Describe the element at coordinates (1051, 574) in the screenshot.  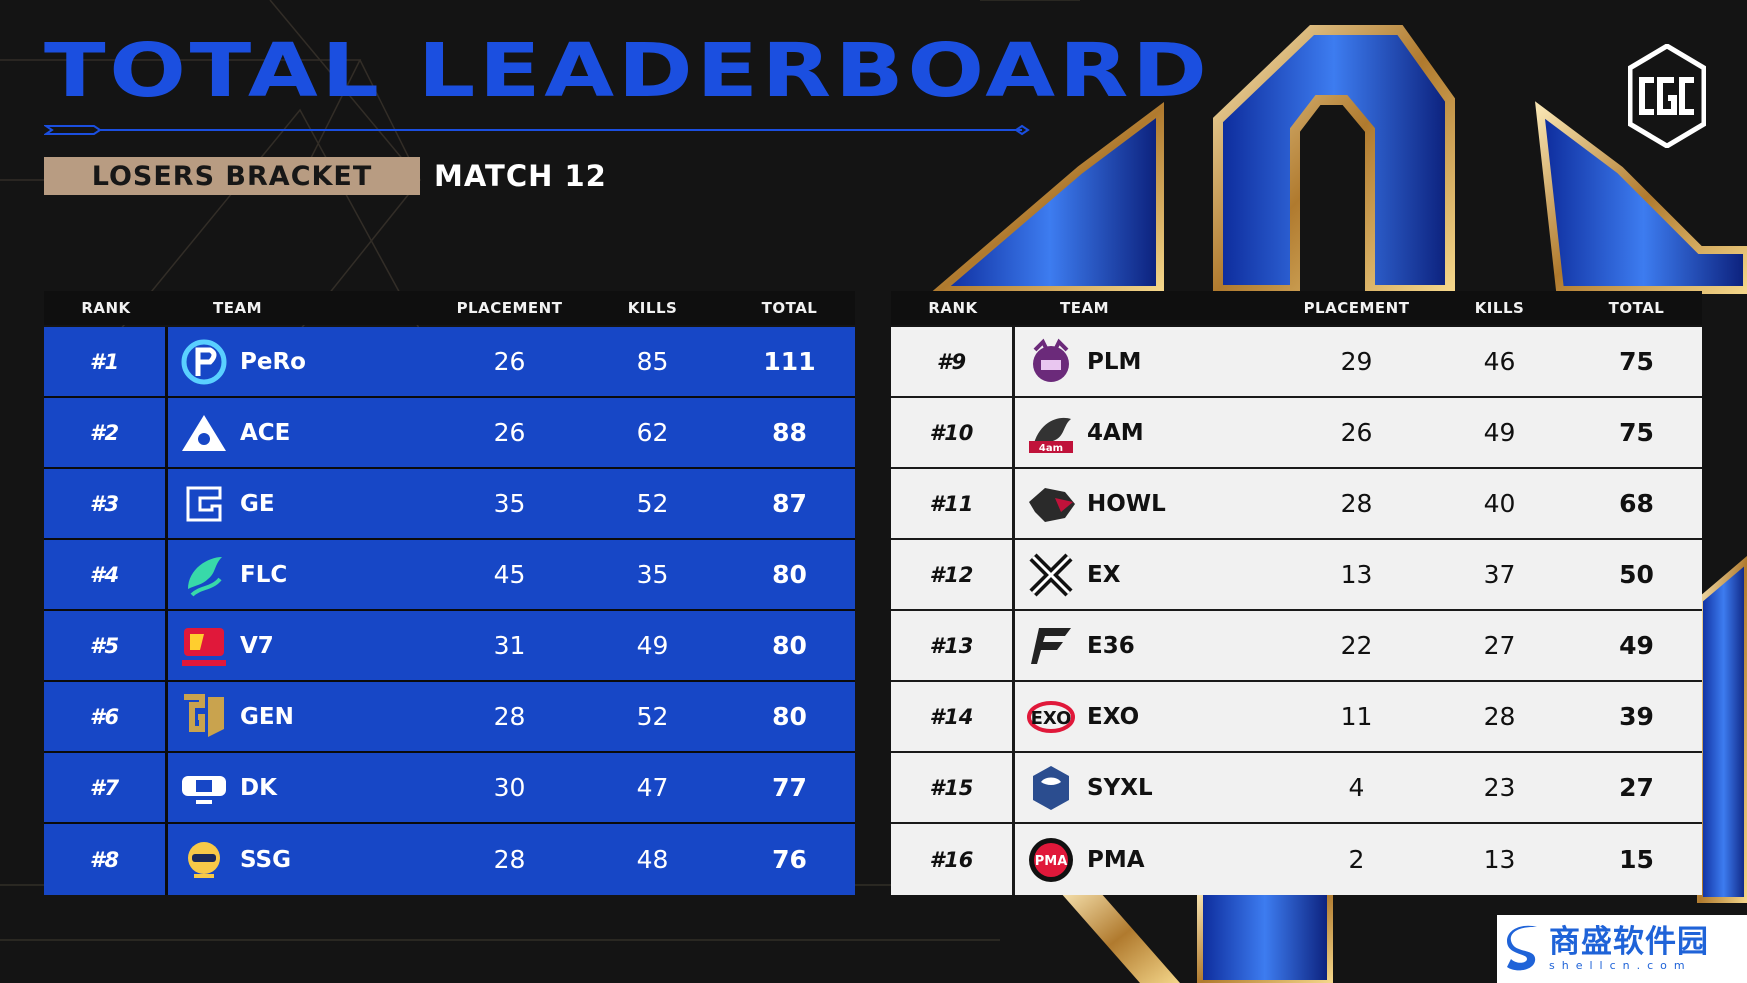
I see `ex-logo-icon` at that location.